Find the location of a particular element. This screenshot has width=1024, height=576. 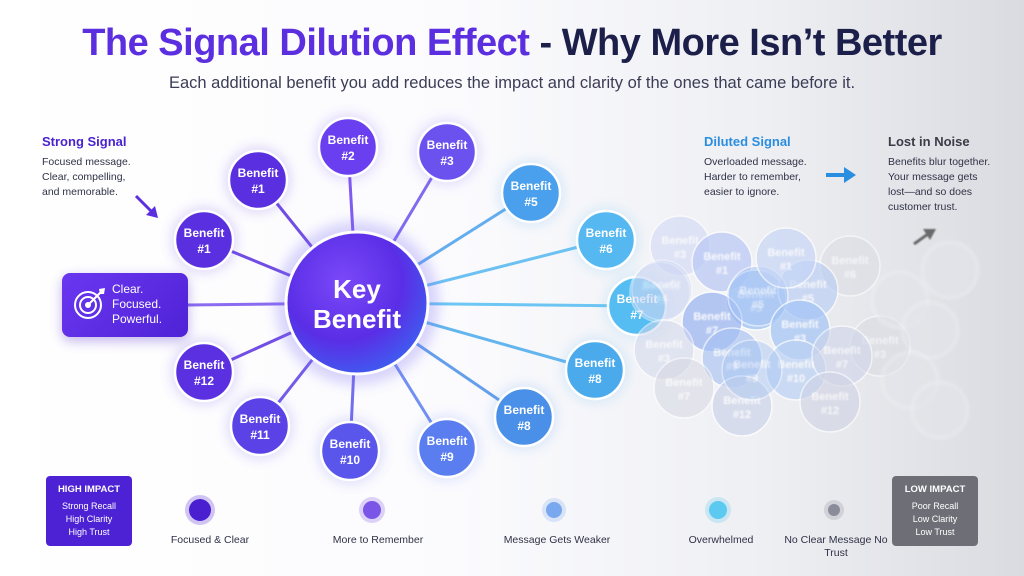

diluted-benefit-number: #5 is located at coordinates (758, 305).